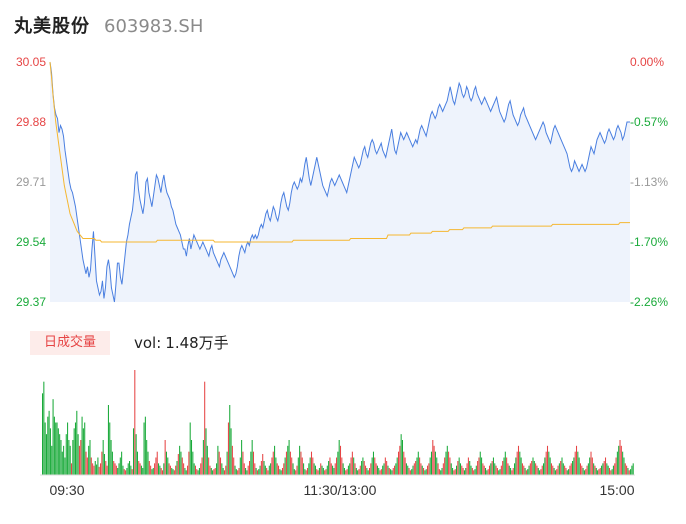  Describe the element at coordinates (31, 182) in the screenshot. I see `y-left-tick-label: 29.71` at that location.